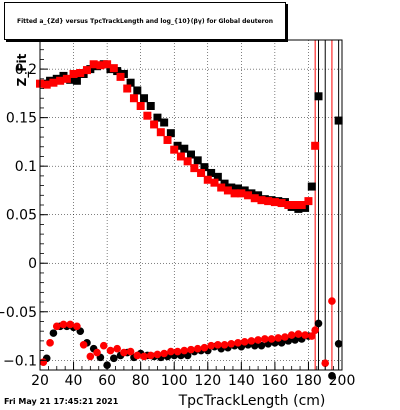 Image resolution: width=400 pixels, height=410 pixels. What do you see at coordinates (174, 381) in the screenshot?
I see `x-tick-label: 100` at bounding box center [174, 381].